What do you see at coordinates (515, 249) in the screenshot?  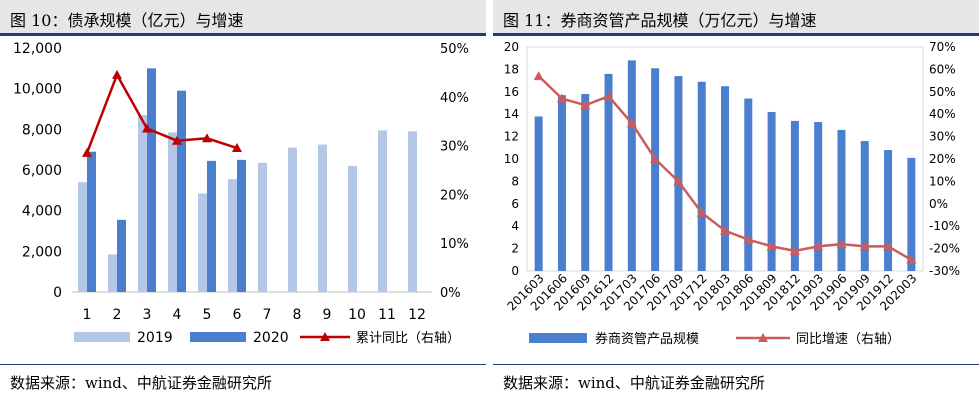 I see `right-y-tick-label: 2` at bounding box center [515, 249].